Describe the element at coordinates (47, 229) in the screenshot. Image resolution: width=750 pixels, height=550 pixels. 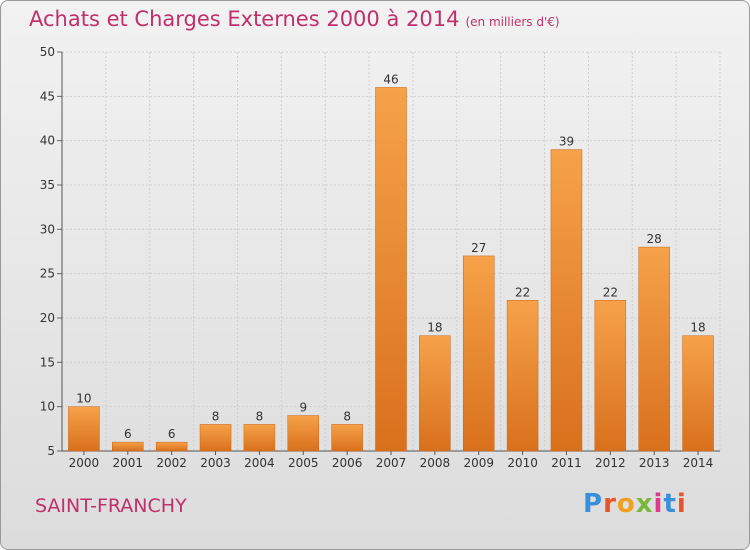
I see `y-tick-label: 30` at that location.